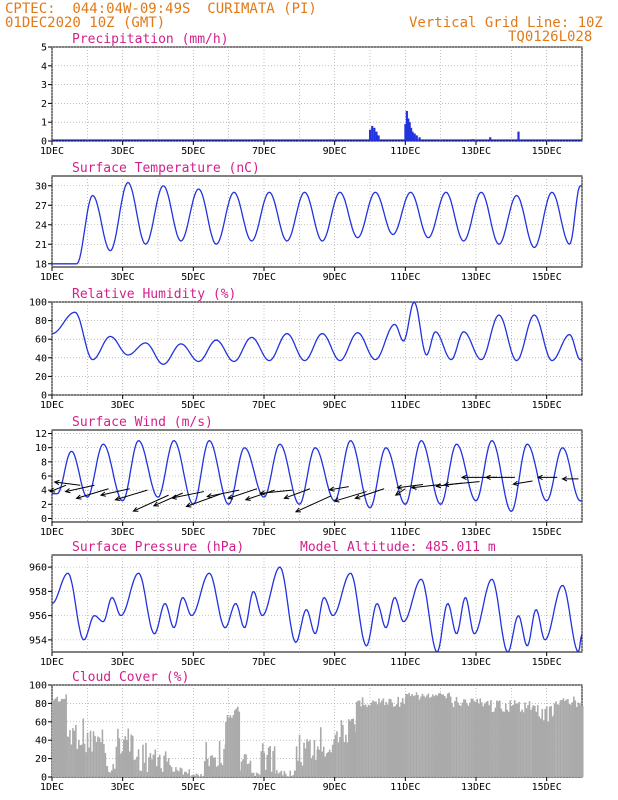  I want to click on x-tick-label-wind: 7DEC, so click(264, 532).